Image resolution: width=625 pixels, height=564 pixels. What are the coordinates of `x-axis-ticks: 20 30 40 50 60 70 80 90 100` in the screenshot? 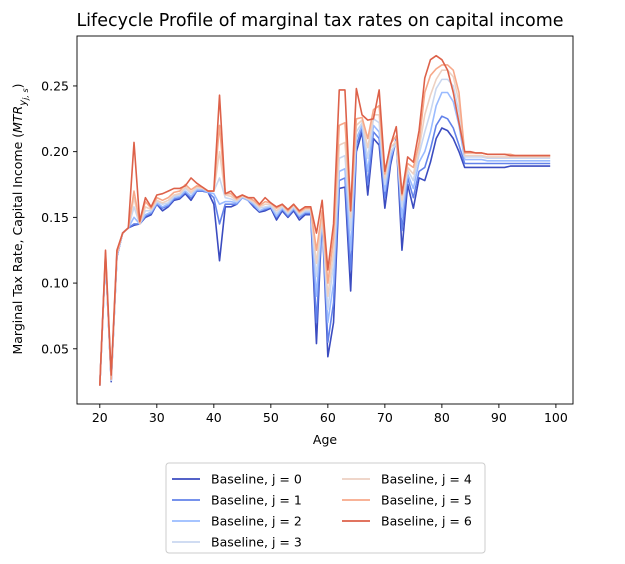 It's located at (330, 414).